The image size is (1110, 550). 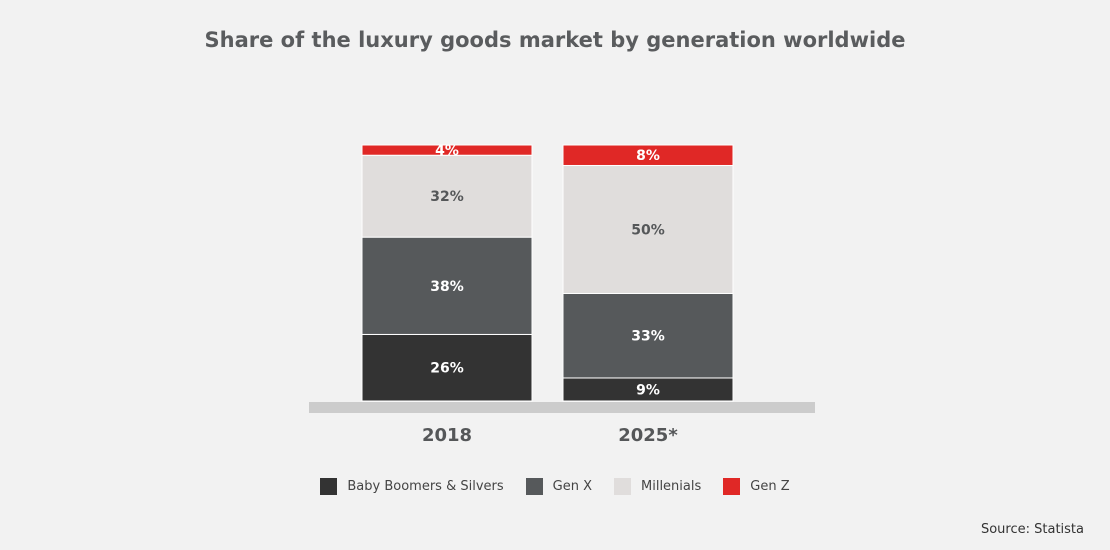 What do you see at coordinates (534, 486) in the screenshot?
I see `legend-swatch-gen-x` at bounding box center [534, 486].